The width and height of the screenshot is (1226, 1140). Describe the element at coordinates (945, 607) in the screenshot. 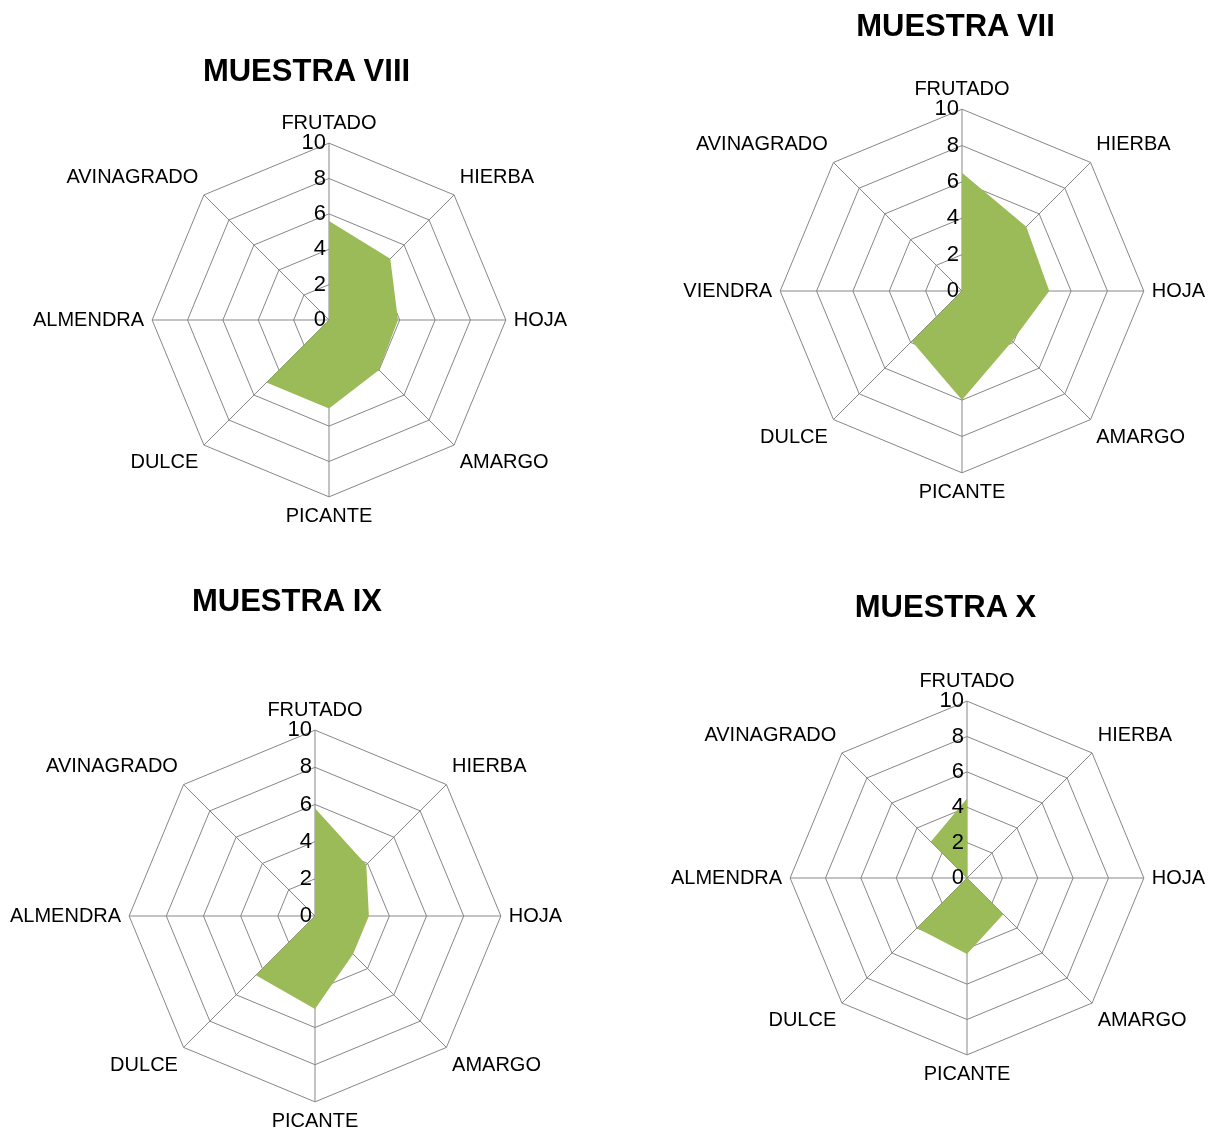

I see `chart-title: MUESTRA X` at that location.